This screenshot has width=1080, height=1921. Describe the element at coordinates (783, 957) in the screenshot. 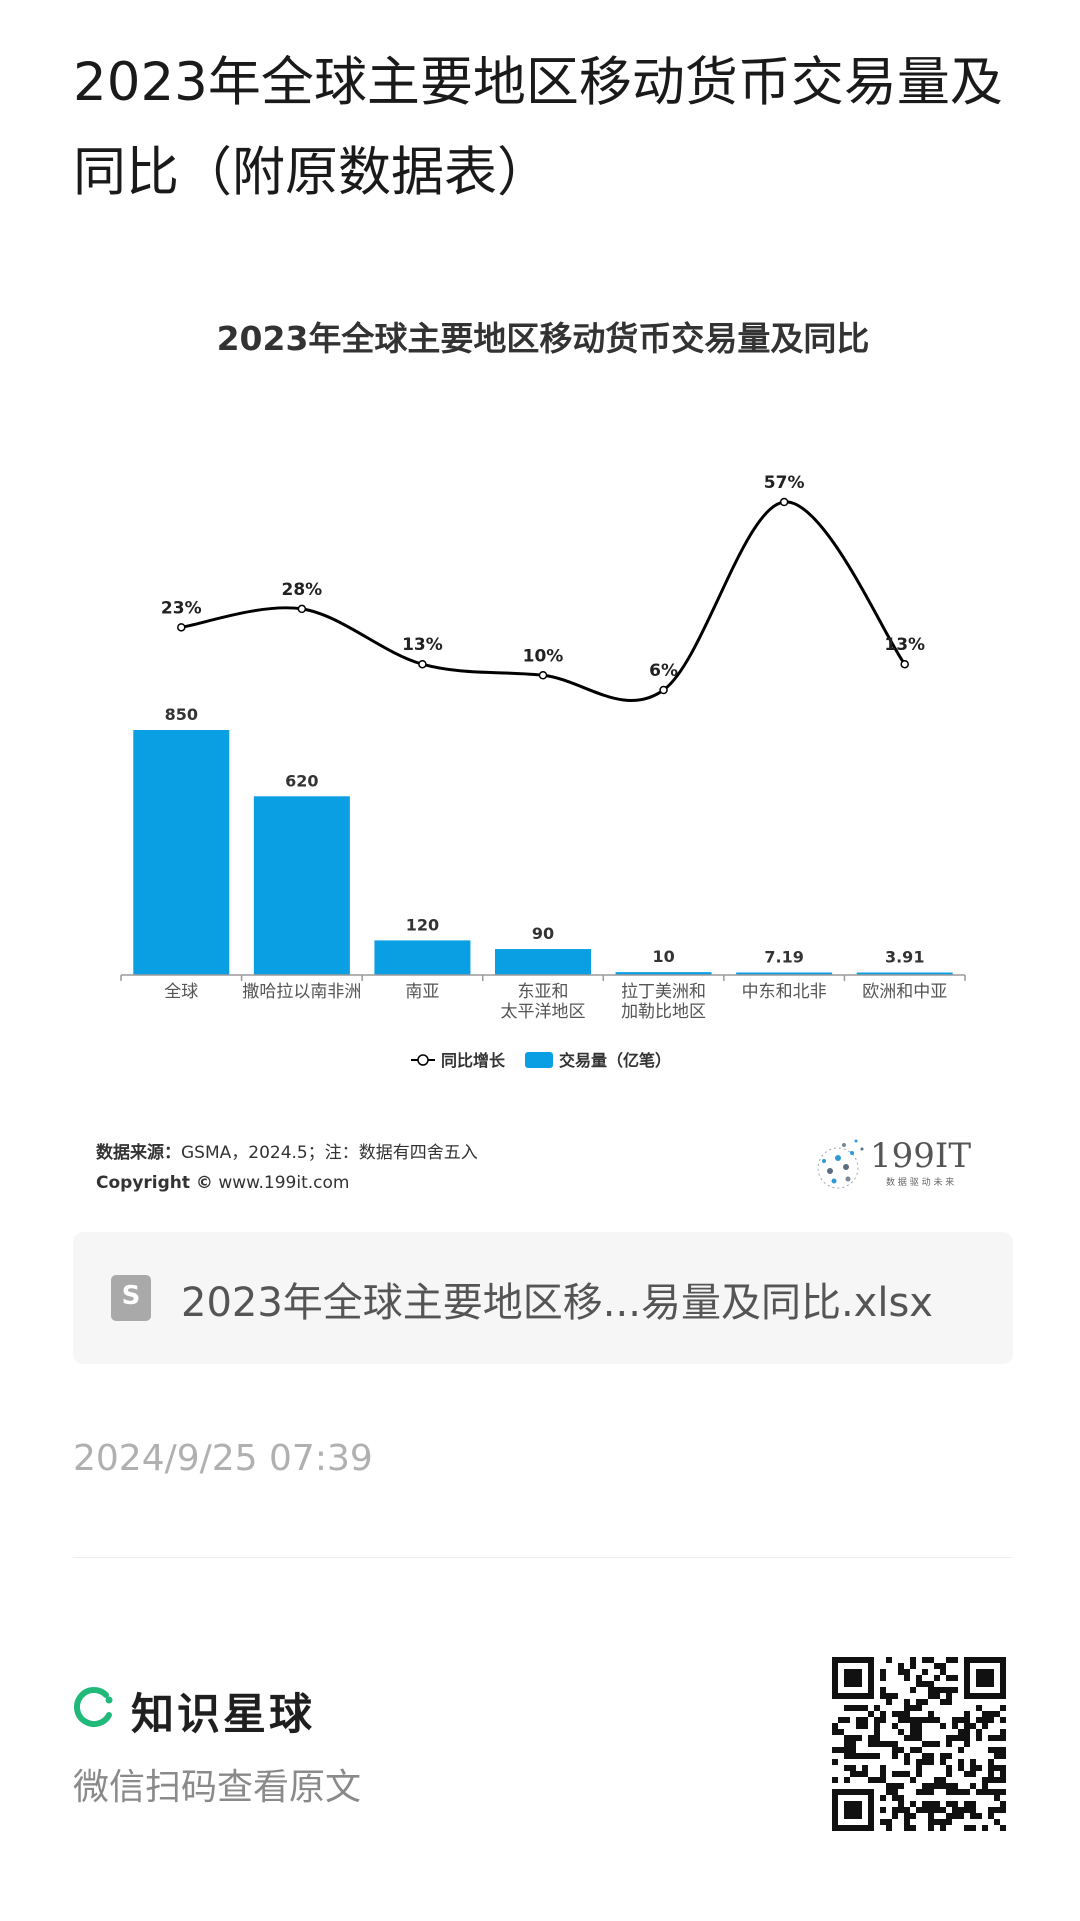

I see `bar-data-label: 7.19` at that location.